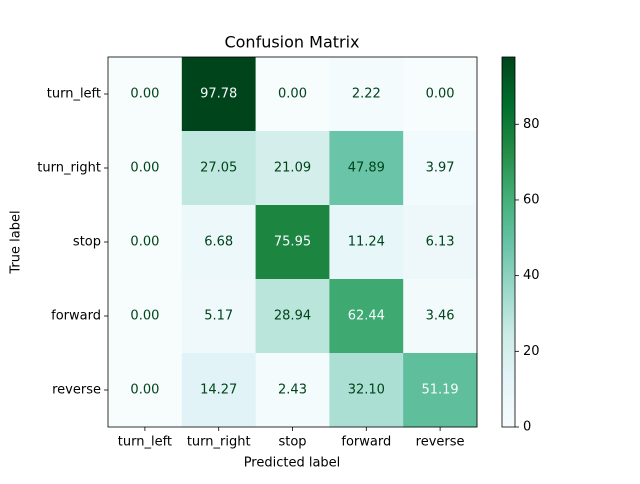  Describe the element at coordinates (292, 463) in the screenshot. I see `x-axis-label: Predicted label` at that location.